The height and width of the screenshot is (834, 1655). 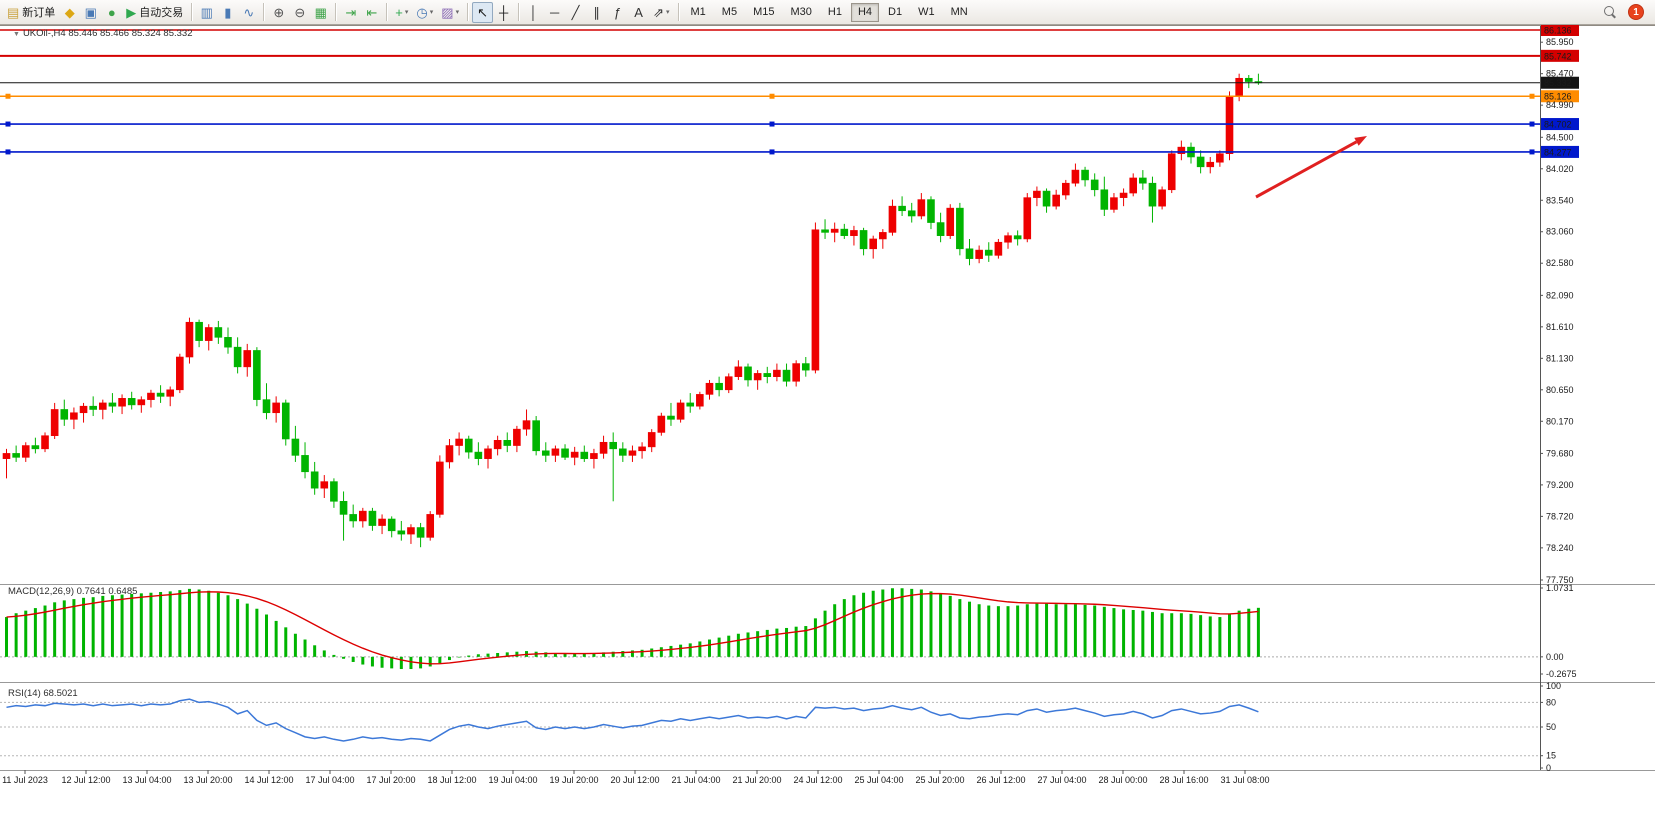 I want to click on svg-text: 20 Jul 12:00, so click(x=634, y=780).